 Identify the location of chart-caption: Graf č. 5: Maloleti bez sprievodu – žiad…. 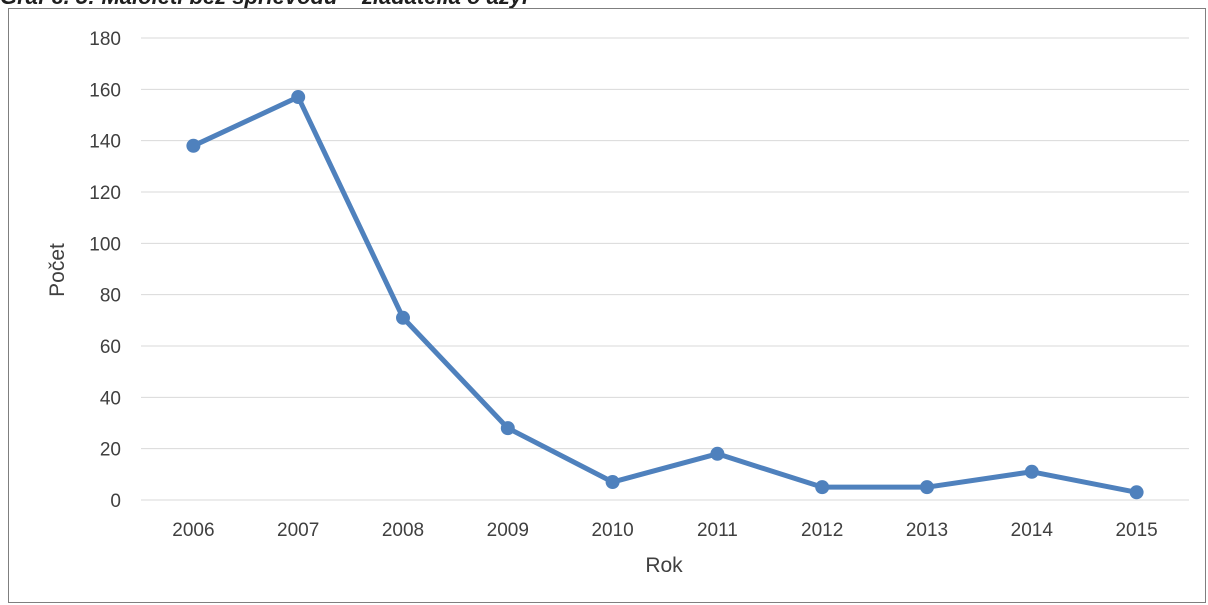
(604, 4).